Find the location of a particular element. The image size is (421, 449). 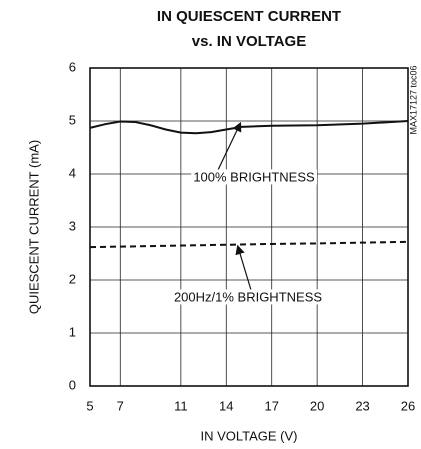

y-tick-label: 2 is located at coordinates (72, 278).